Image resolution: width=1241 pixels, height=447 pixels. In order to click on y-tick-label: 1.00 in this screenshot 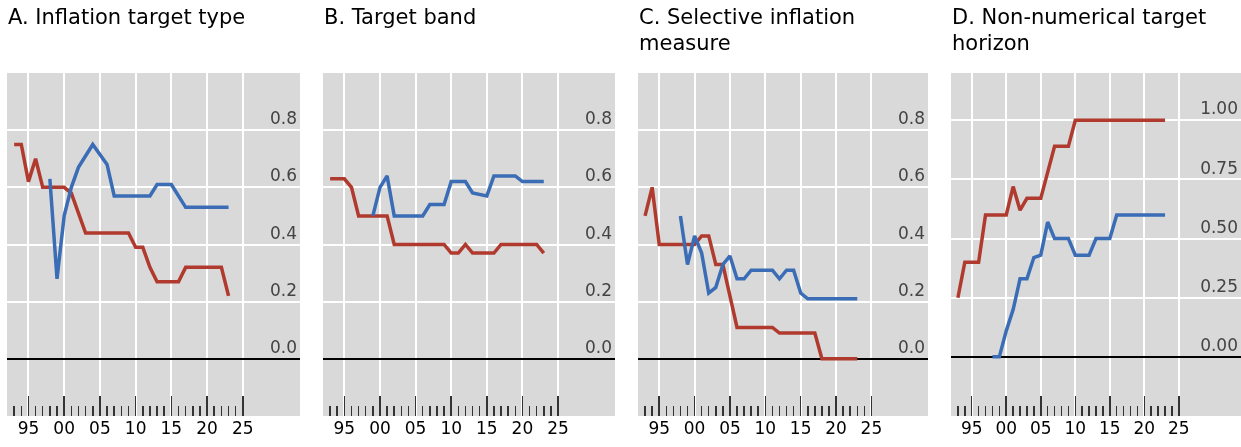, I will do `click(1219, 108)`.